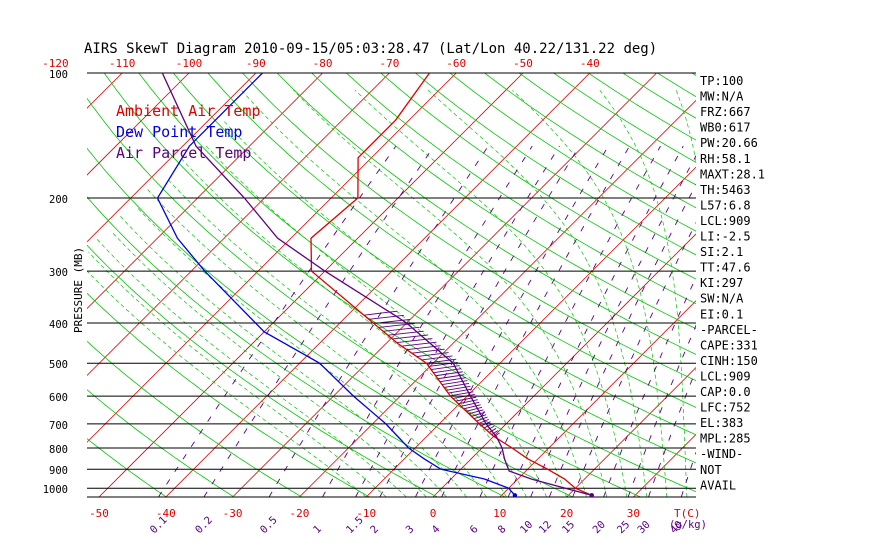  What do you see at coordinates (725, 205) in the screenshot?
I see `sounding-index: L57:6.8` at bounding box center [725, 205].